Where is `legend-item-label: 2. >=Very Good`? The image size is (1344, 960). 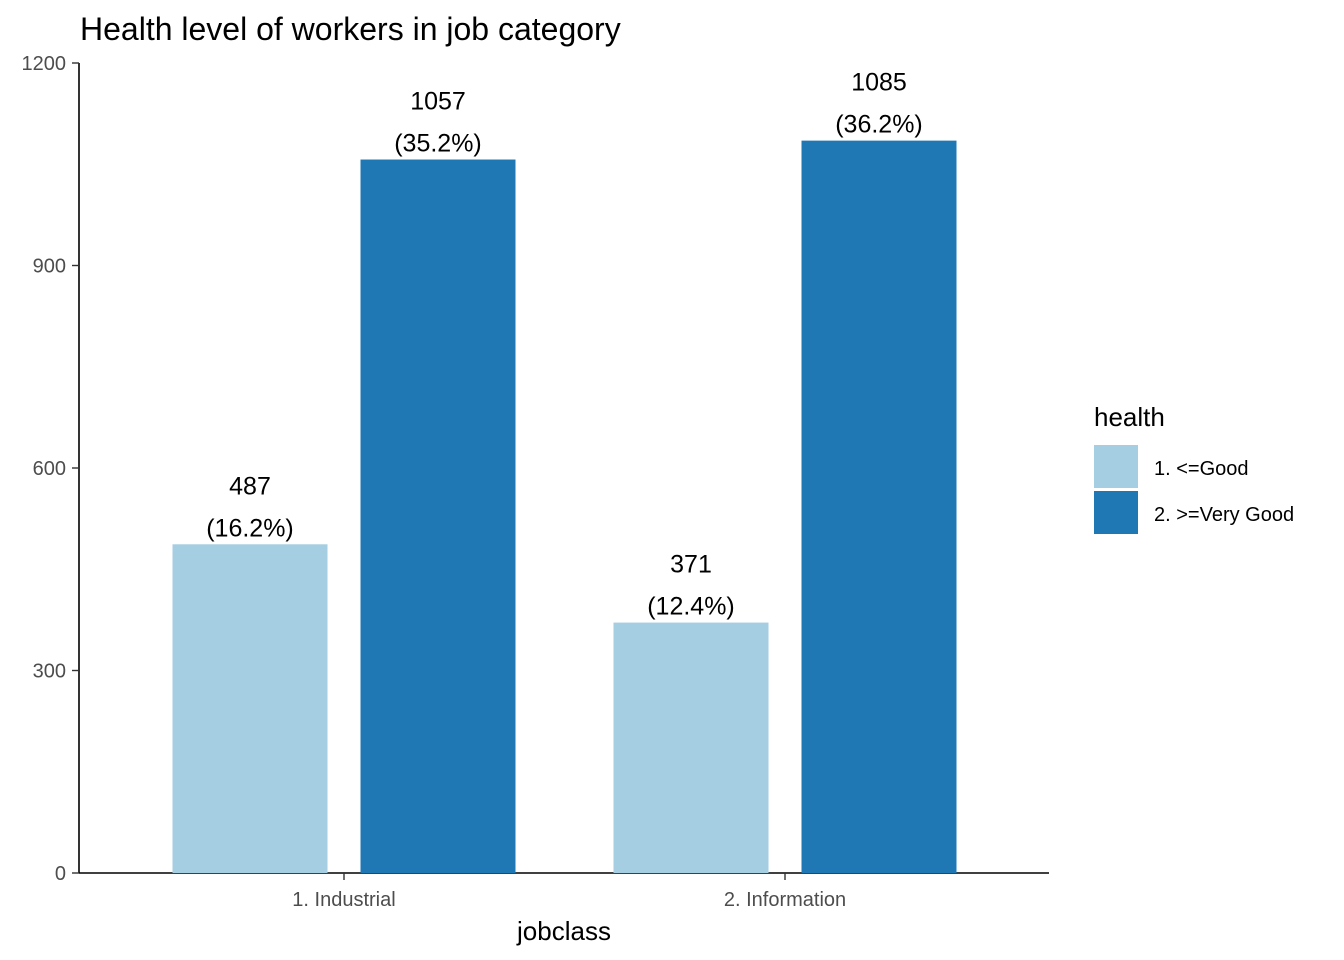 legend-item-label: 2. >=Very Good is located at coordinates (1224, 515).